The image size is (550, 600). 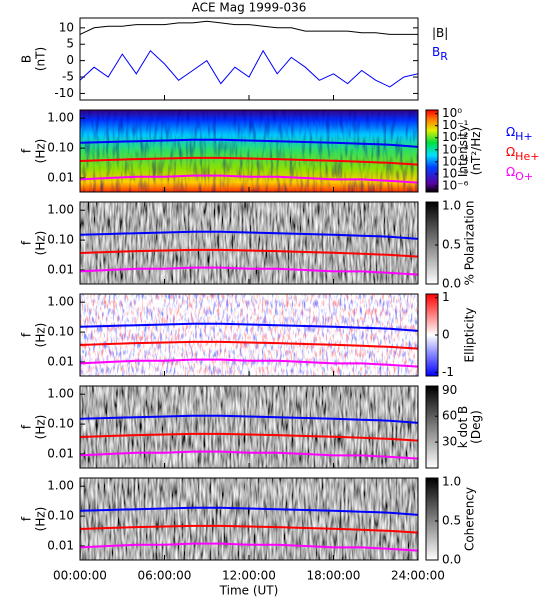 I want to click on x-axis-label: Time (UT), so click(x=249, y=591).